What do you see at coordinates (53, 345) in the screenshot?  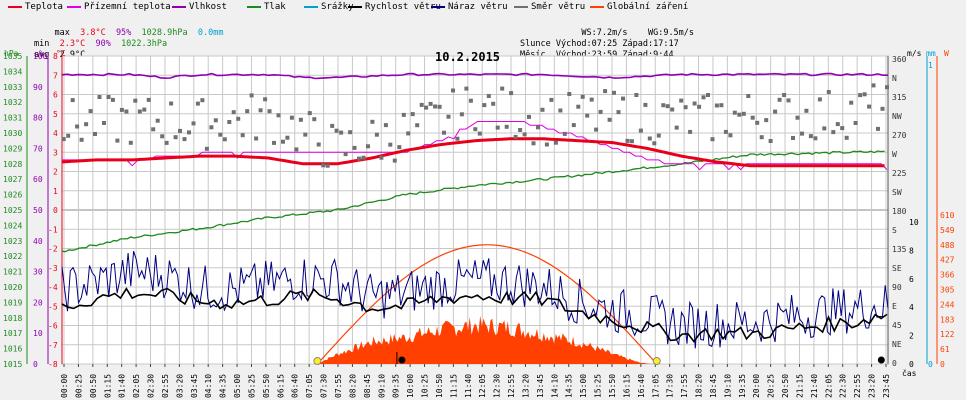 I see `tick-celsius: -7` at bounding box center [53, 345].